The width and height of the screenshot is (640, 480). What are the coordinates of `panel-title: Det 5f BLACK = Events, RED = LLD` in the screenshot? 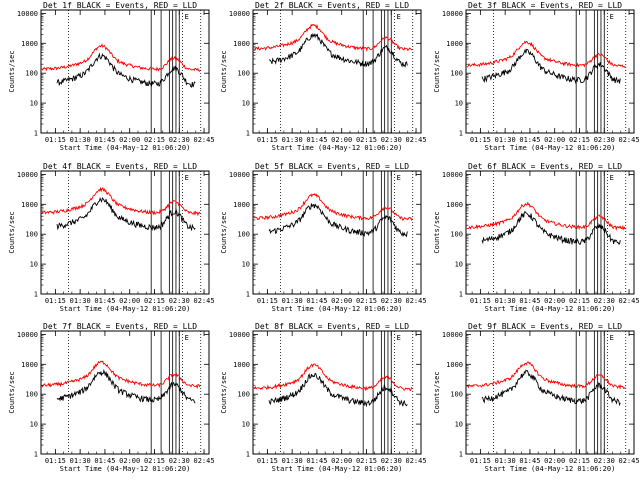 It's located at (332, 166).